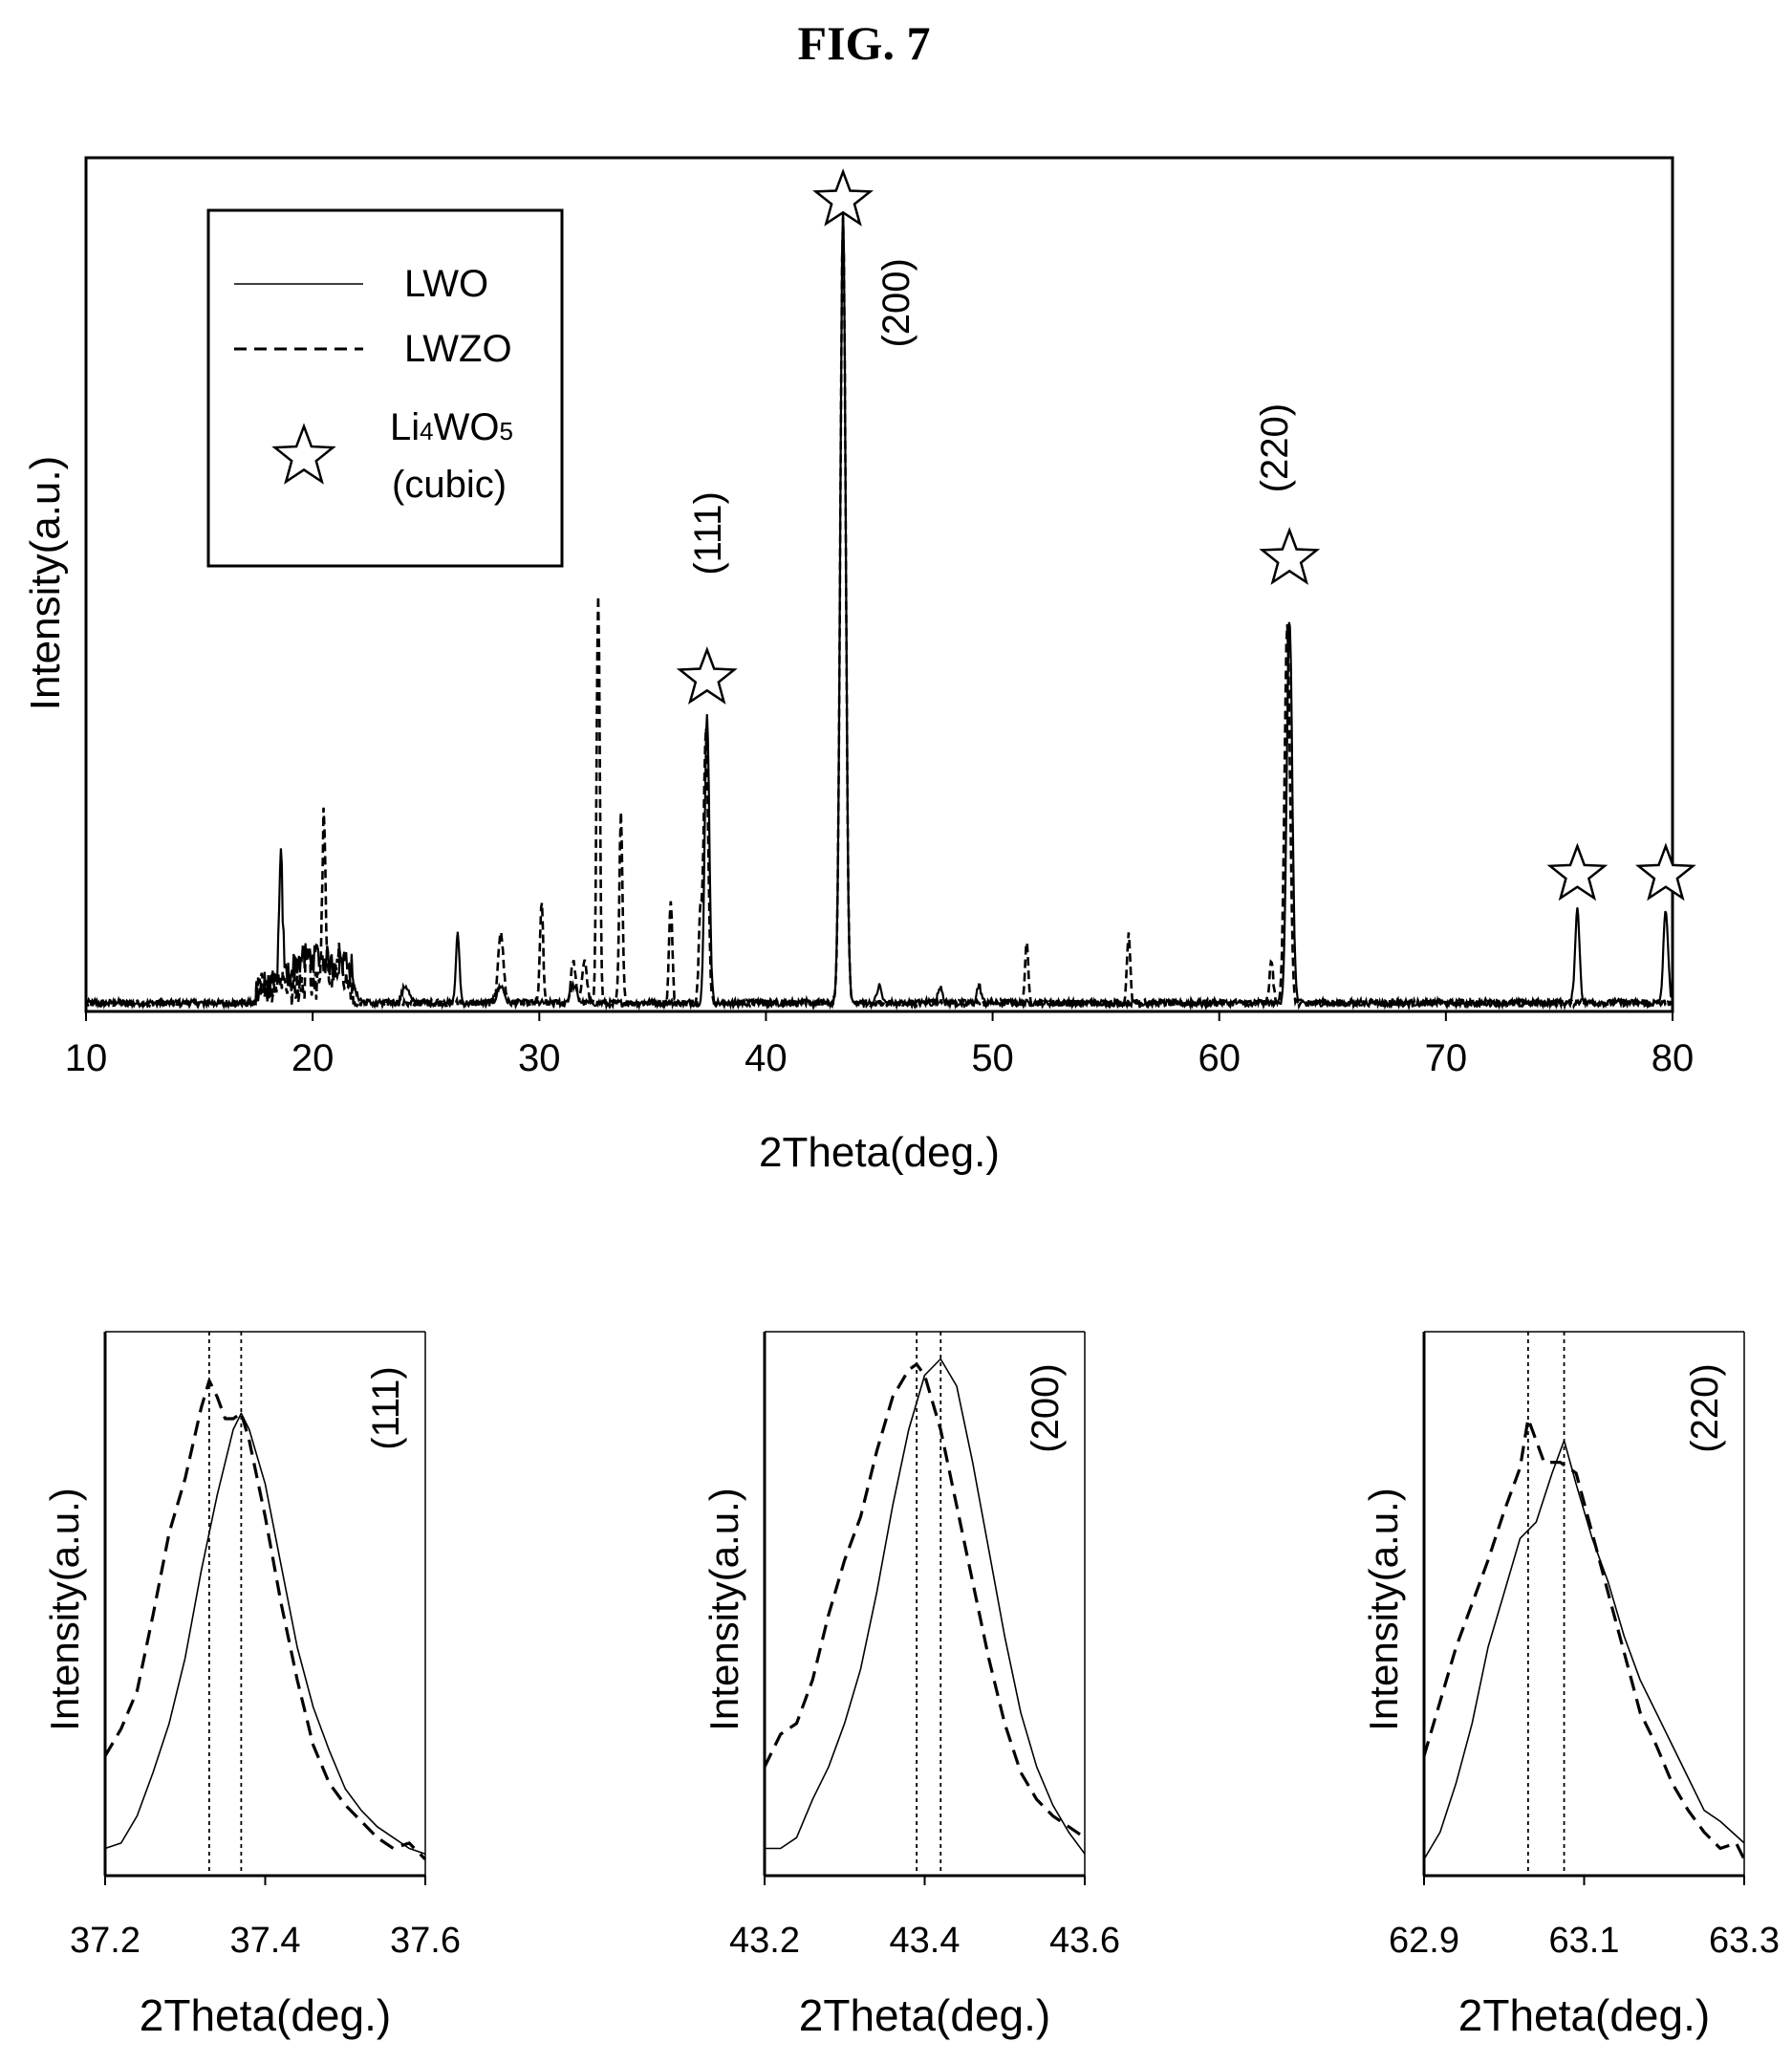 The image size is (1792, 2064). Describe the element at coordinates (992, 1058) in the screenshot. I see `x-tick-label: 50` at that location.